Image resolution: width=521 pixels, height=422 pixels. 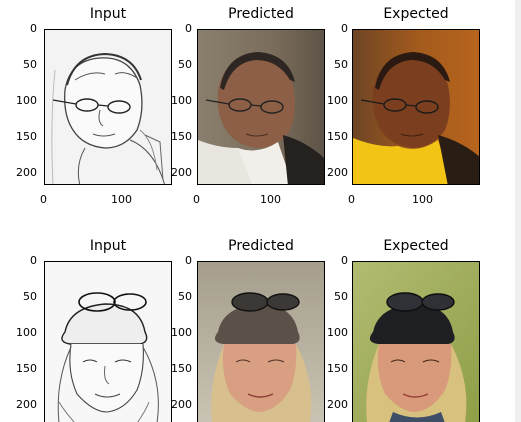 I want to click on panel-r2-predicted: Predicted 0 50 100 150 200, so click(x=251, y=327).